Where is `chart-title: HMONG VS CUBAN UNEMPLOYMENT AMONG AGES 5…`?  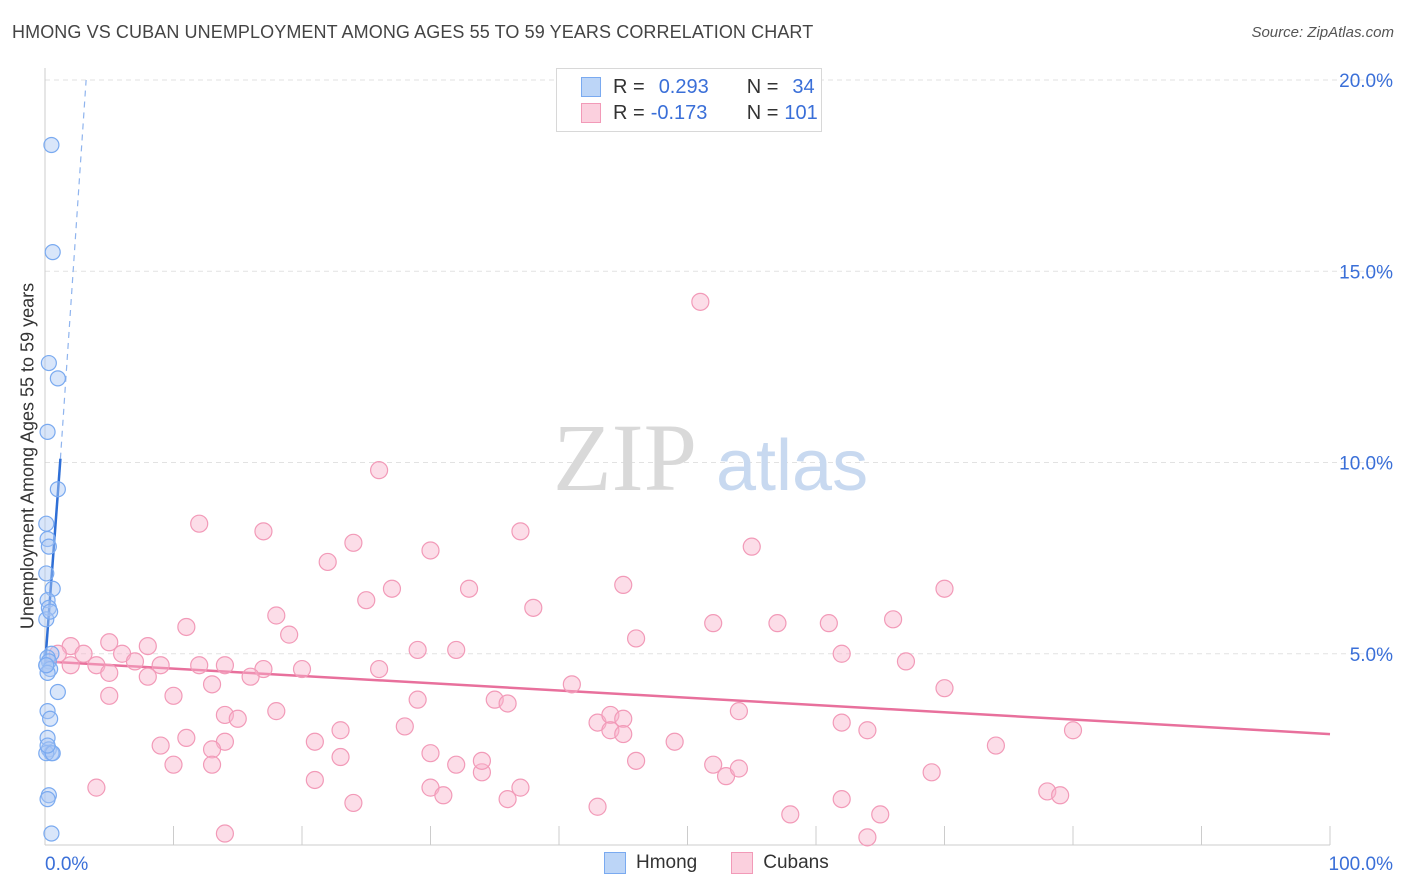
chart-title: HMONG VS CUBAN UNEMPLOYMENT AMONG AGES 5… is located at coordinates (413, 32).